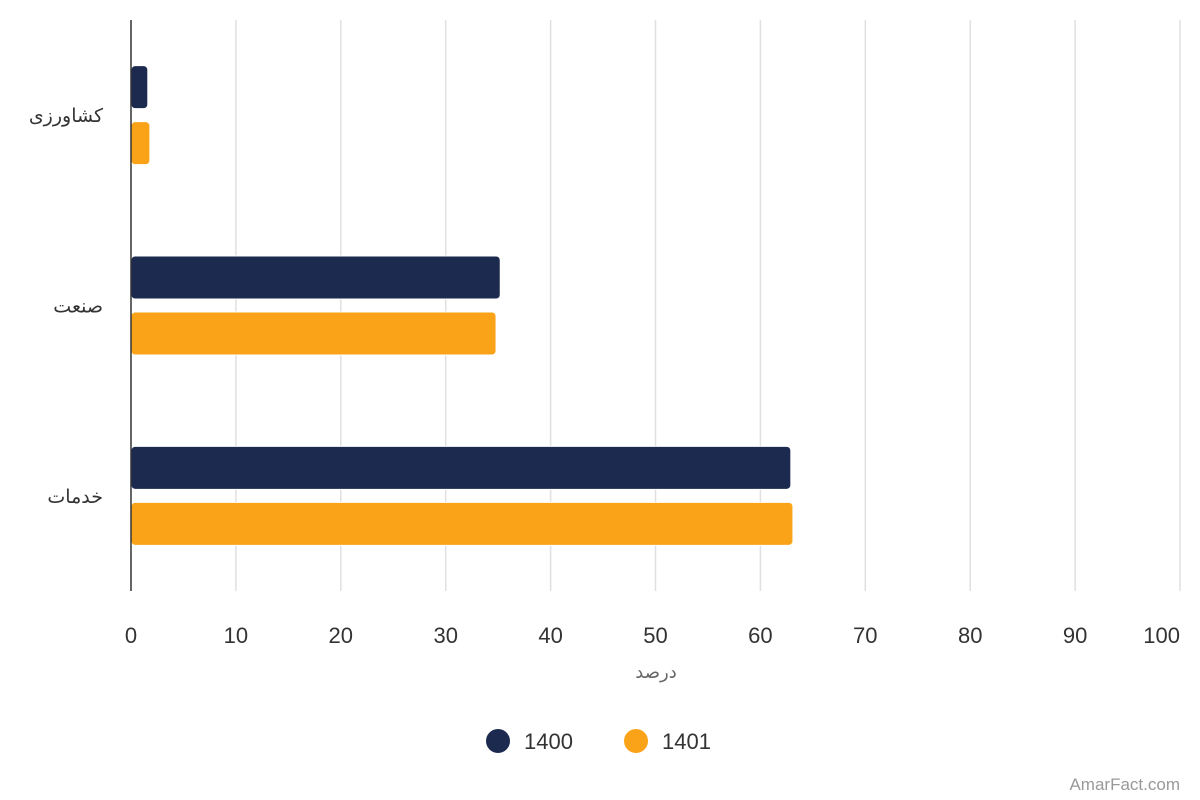 This screenshot has width=1200, height=800. I want to click on legend-label: 1400, so click(548, 741).